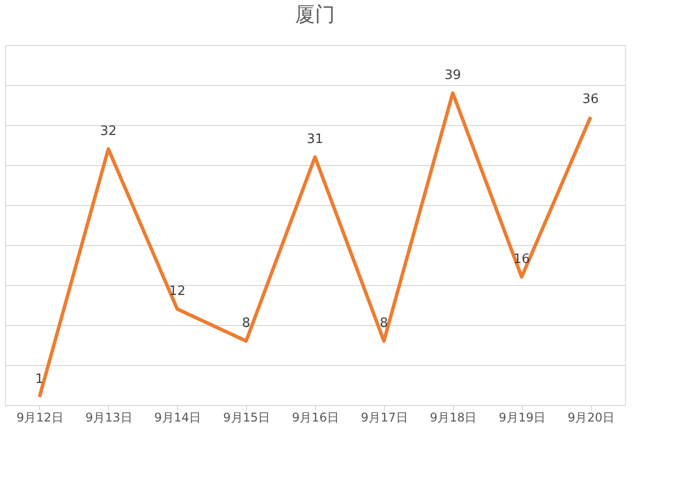 The image size is (700, 500). I want to click on data-label: 12, so click(177, 291).